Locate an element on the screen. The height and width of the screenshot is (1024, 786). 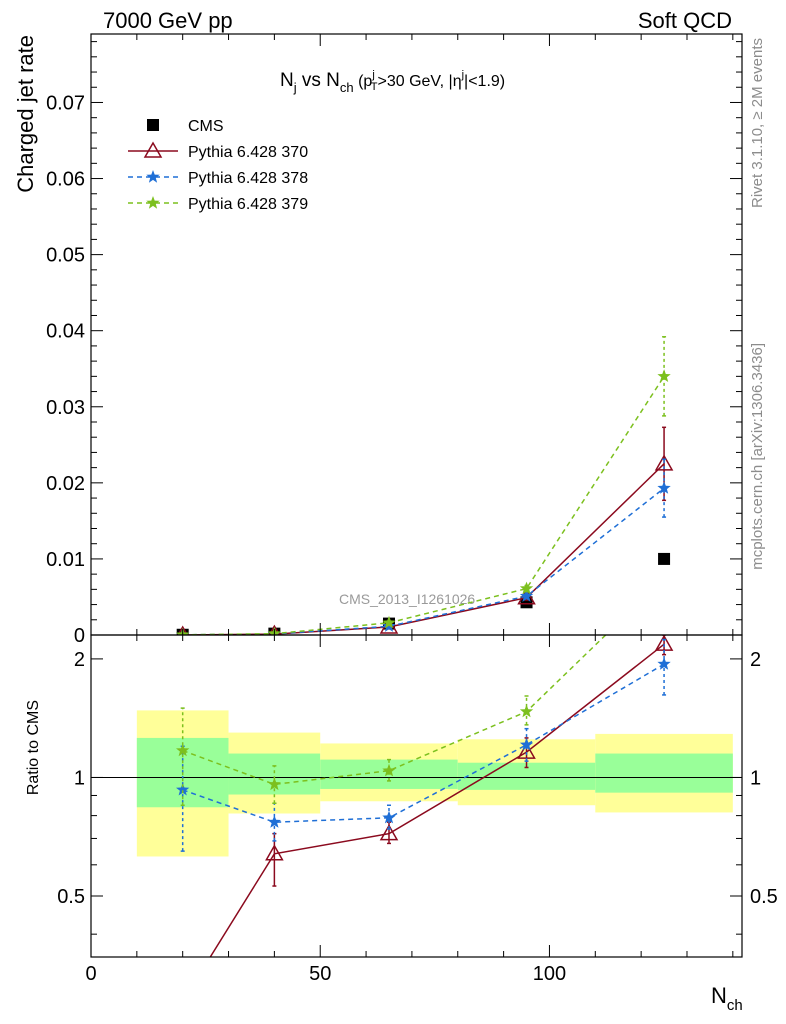
data-point-cms is located at coordinates (664, 558).